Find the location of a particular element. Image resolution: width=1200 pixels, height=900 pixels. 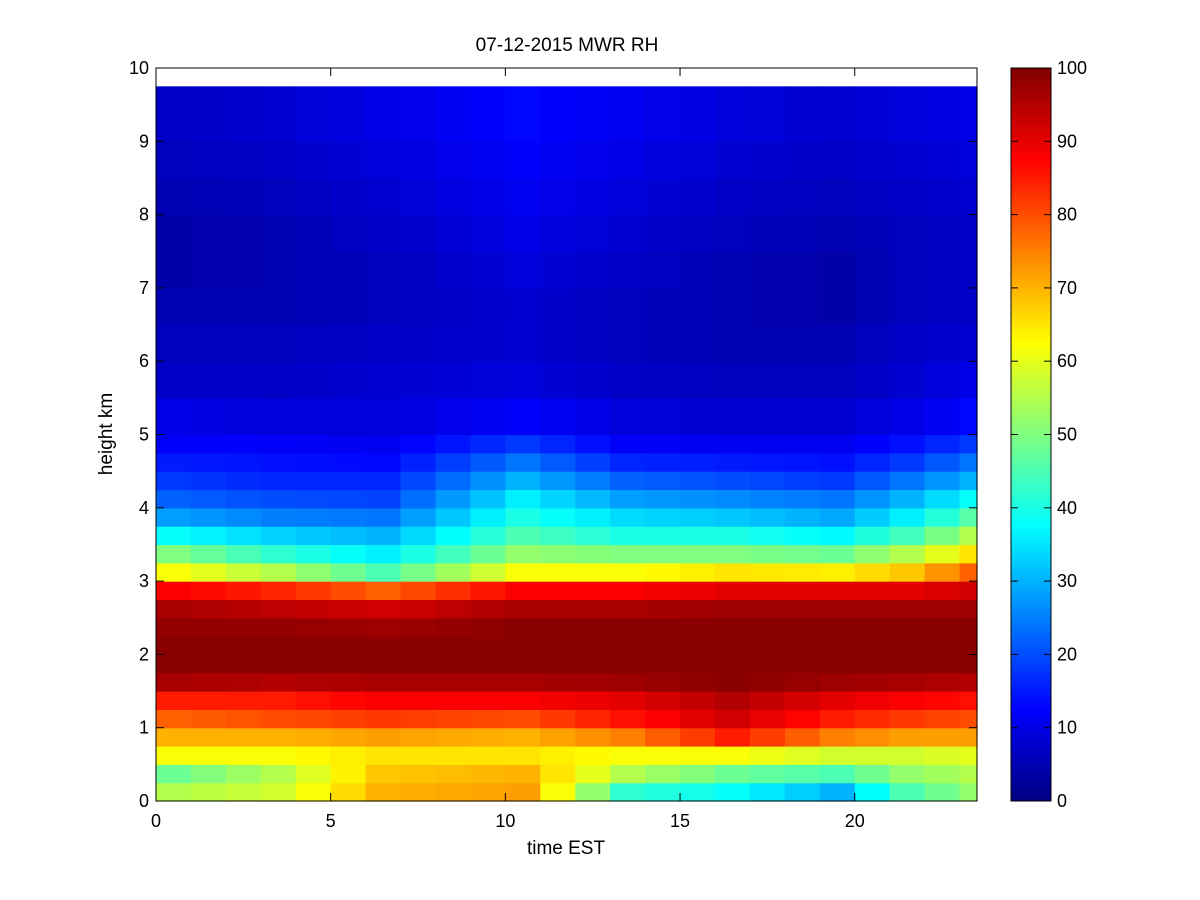

y-axis-label: height km is located at coordinates (106, 434).